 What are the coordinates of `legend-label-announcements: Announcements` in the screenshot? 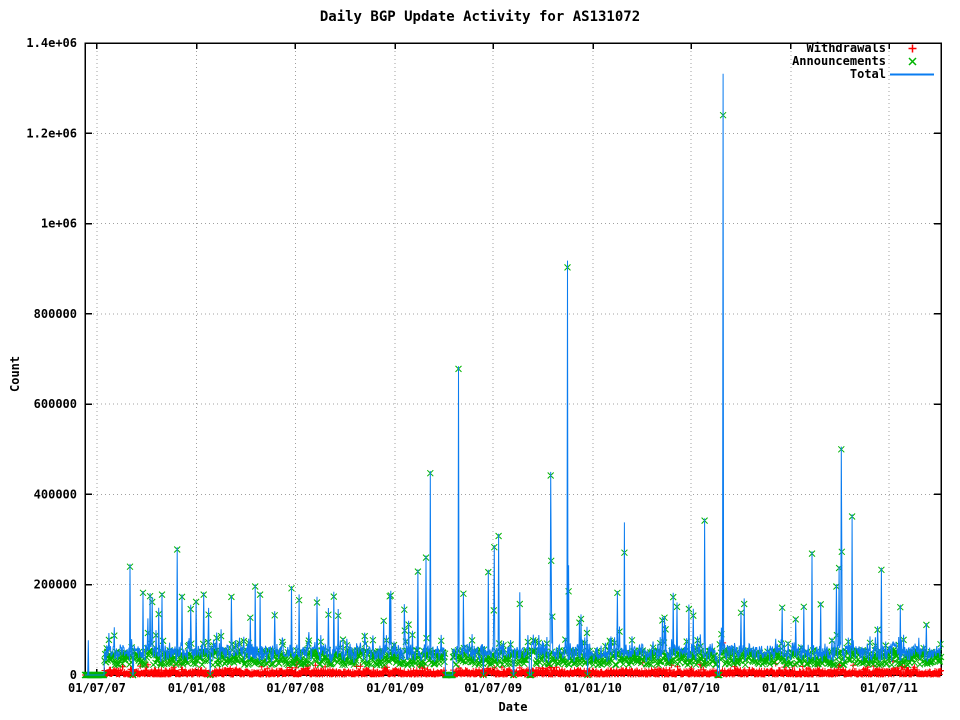 It's located at (839, 61).